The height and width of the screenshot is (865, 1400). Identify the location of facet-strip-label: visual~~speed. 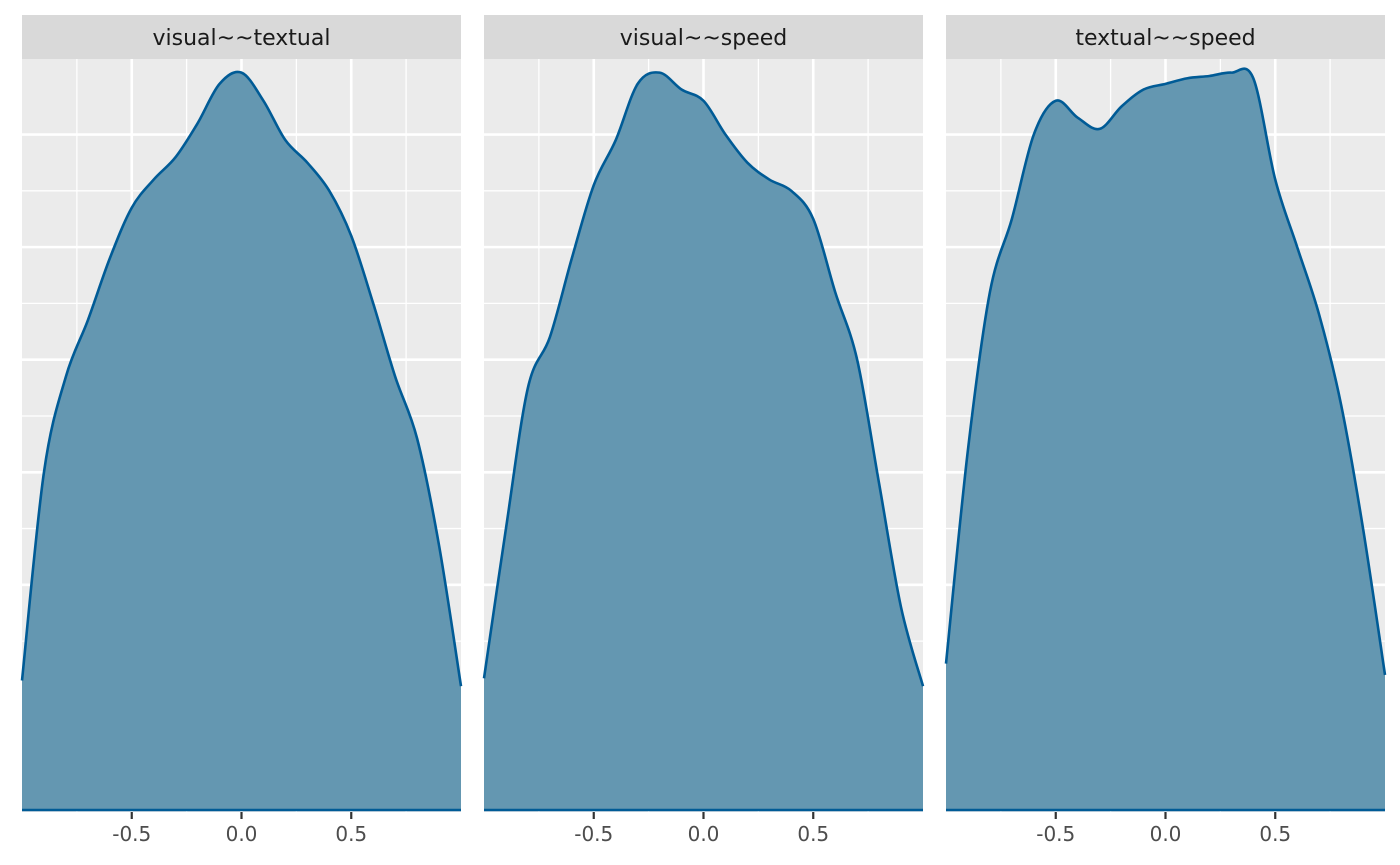
(703, 38).